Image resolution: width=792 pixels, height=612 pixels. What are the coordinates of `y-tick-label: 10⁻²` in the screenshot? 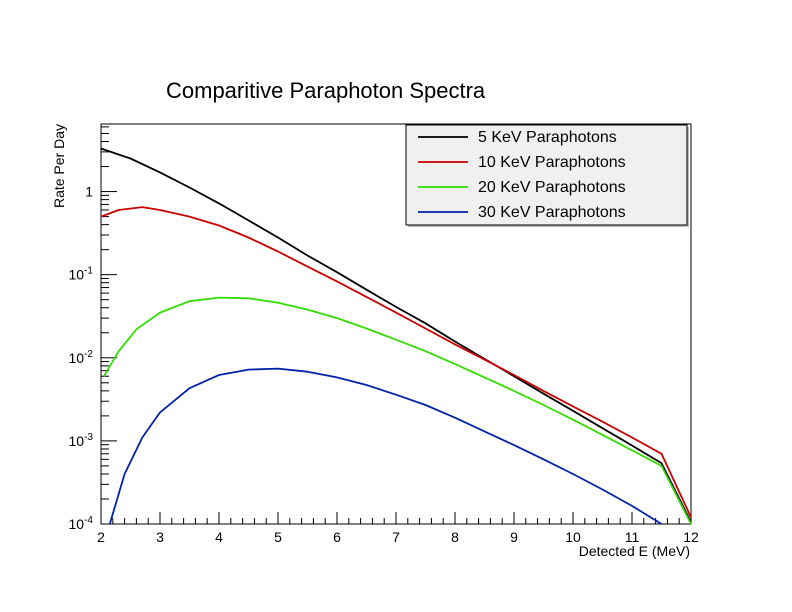 It's located at (81, 357).